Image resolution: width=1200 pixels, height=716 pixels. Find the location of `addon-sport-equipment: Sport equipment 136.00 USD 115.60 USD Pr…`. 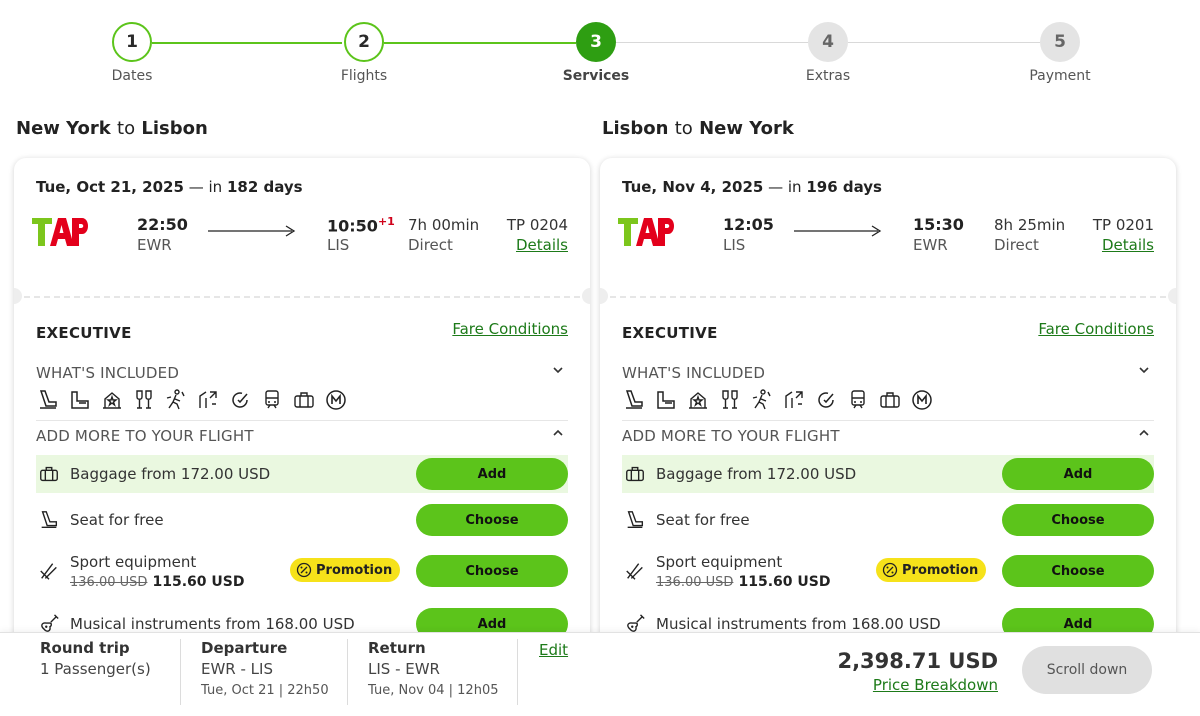

addon-sport-equipment: Sport equipment 136.00 USD 115.60 USD Pr… is located at coordinates (888, 571).